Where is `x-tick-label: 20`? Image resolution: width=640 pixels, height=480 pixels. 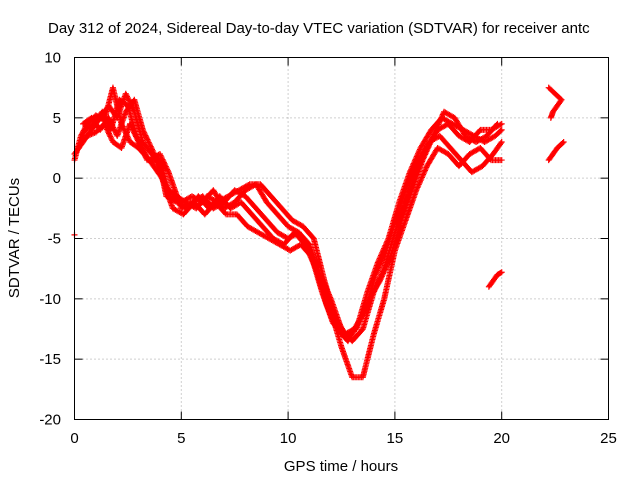 x-tick-label: 20 is located at coordinates (501, 438).